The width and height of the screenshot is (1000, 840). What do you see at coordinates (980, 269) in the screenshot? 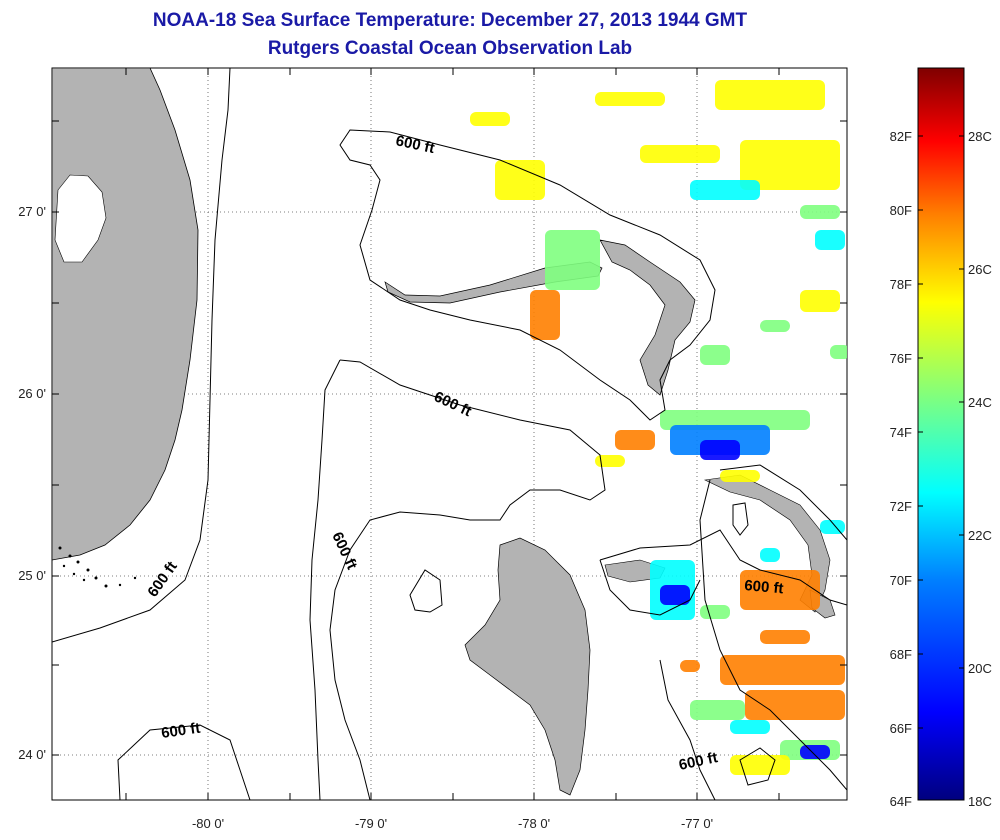
I see `colorbar-c-label: 26C` at bounding box center [980, 269].